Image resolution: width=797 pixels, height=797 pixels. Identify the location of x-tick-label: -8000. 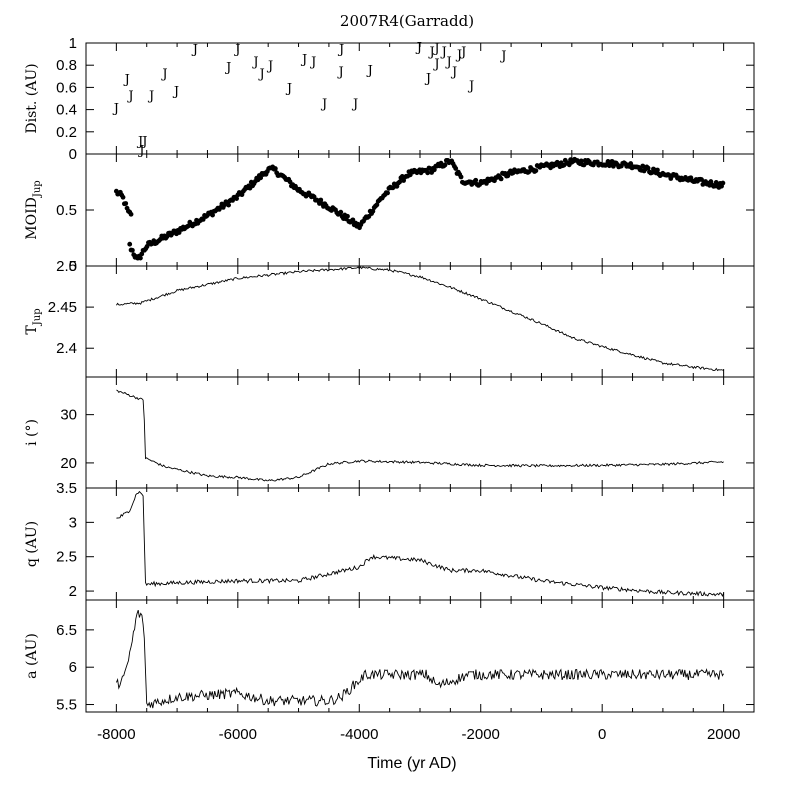
(116, 734).